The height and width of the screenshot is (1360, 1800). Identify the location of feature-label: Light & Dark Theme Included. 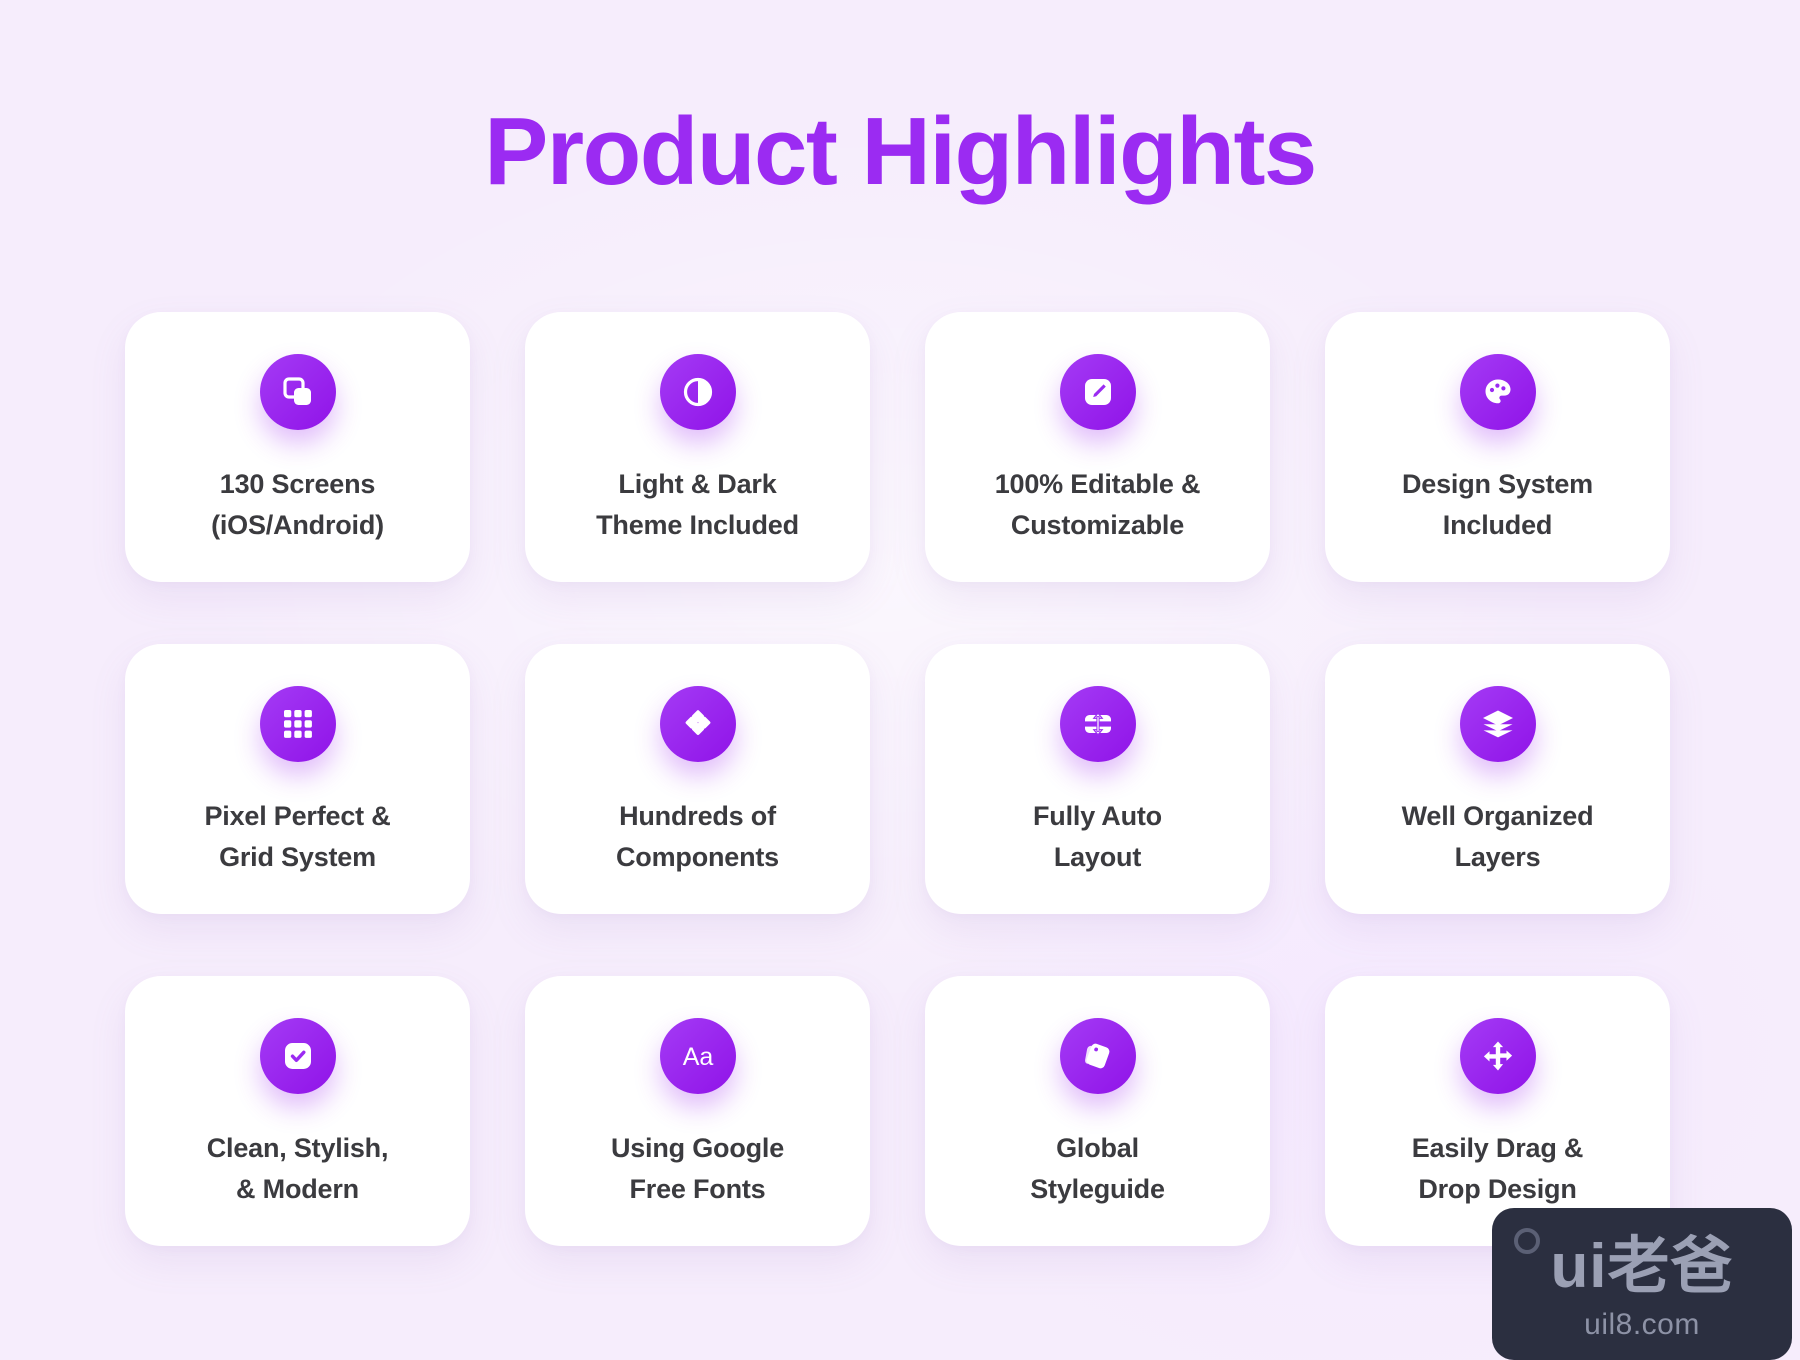
(697, 505).